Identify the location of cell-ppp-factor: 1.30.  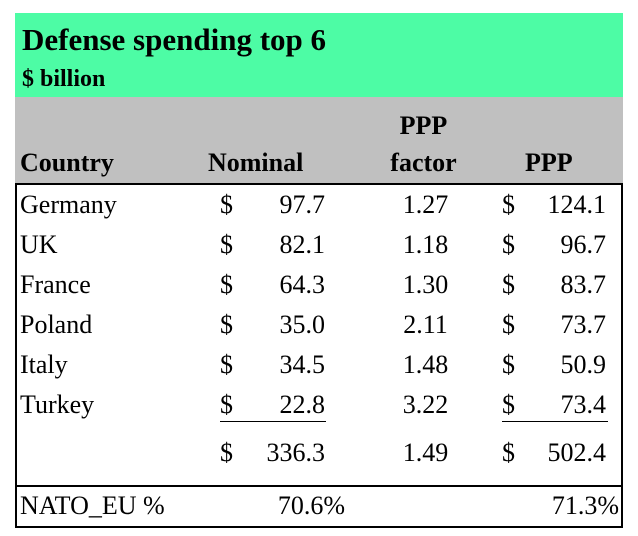
(425, 284).